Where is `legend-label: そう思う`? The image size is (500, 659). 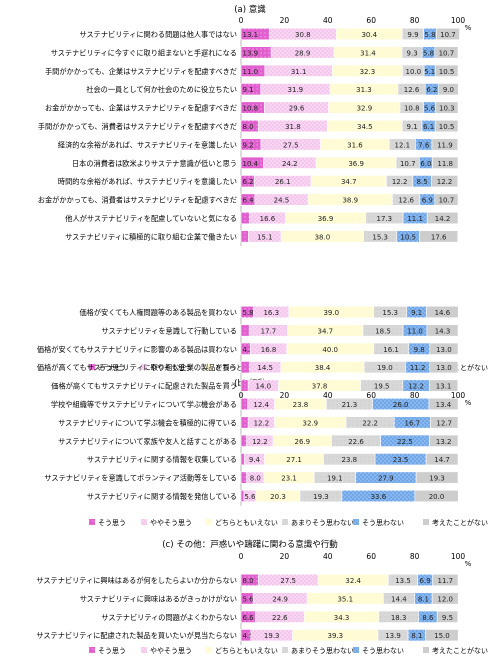 legend-label: そう思う is located at coordinates (112, 651).